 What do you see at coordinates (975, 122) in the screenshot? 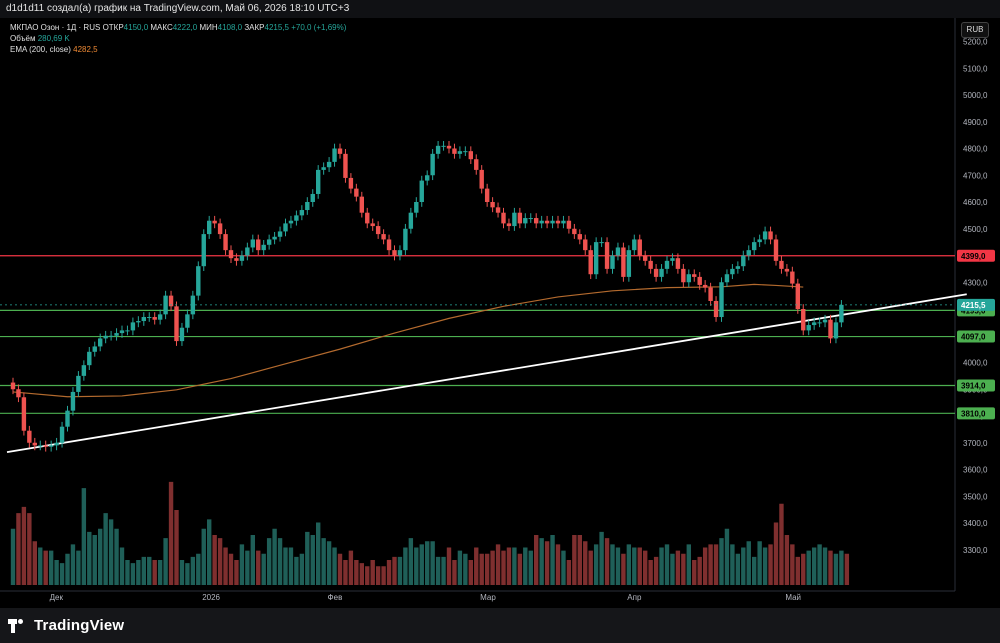
I see `price-tick-label: 4900,0` at bounding box center [975, 122].